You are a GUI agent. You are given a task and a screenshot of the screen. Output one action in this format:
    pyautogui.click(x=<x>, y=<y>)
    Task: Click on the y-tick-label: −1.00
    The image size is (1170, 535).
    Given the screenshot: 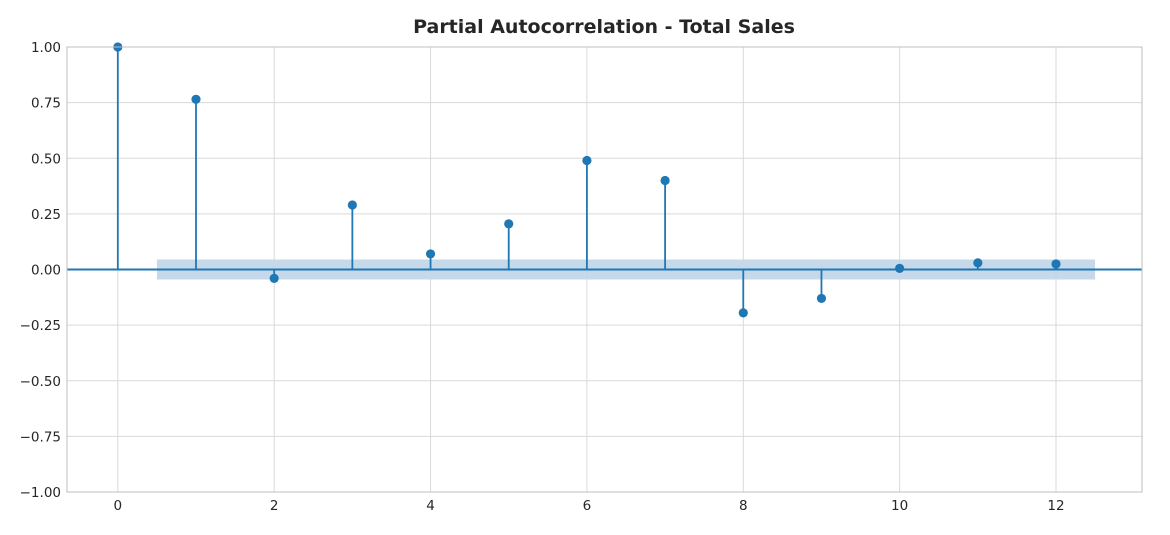 What is the action you would take?
    pyautogui.click(x=40, y=493)
    